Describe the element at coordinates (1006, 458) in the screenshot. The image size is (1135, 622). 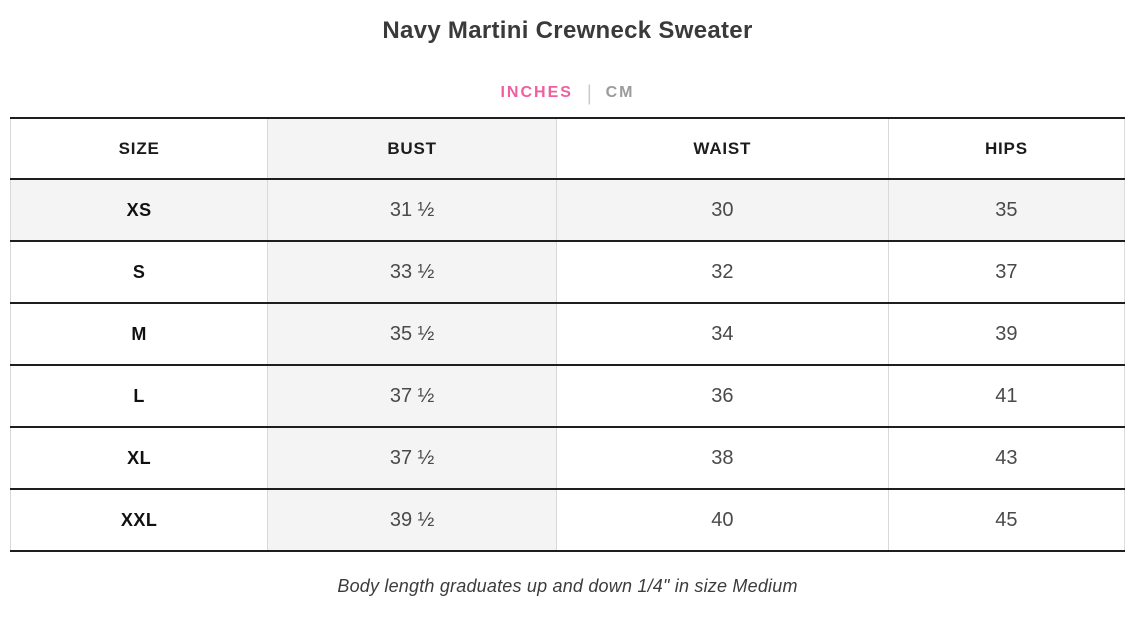
I see `hips-value: 43` at that location.